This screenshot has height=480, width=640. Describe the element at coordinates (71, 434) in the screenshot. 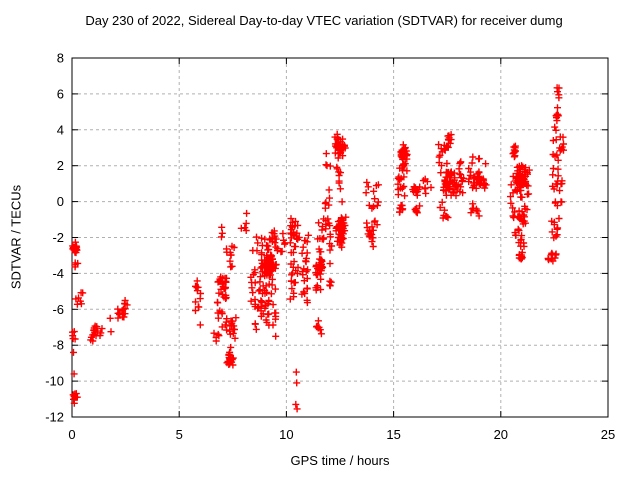

I see `x-tick-label: 0` at that location.